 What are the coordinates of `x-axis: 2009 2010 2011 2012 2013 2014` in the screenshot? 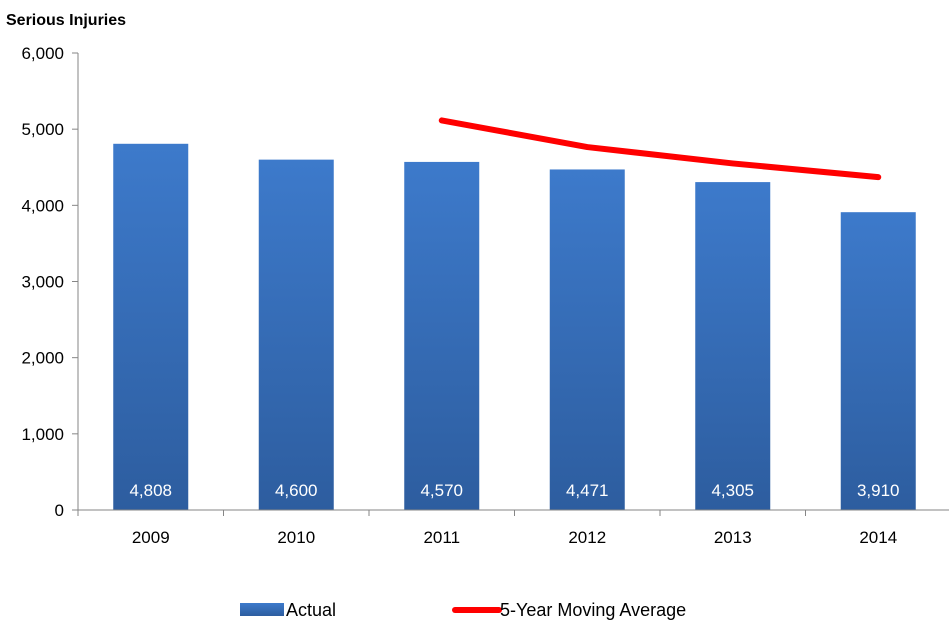 It's located at (513, 528).